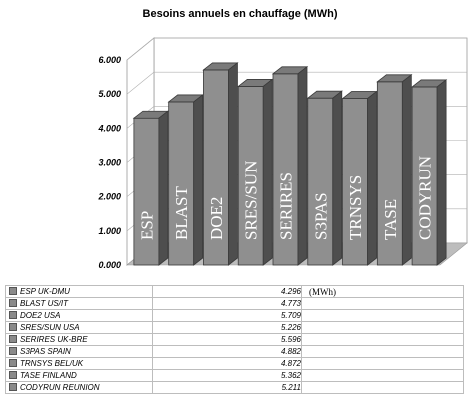 This screenshot has width=469, height=416. What do you see at coordinates (227, 327) in the screenshot?
I see `row-value: 5.226` at bounding box center [227, 327].